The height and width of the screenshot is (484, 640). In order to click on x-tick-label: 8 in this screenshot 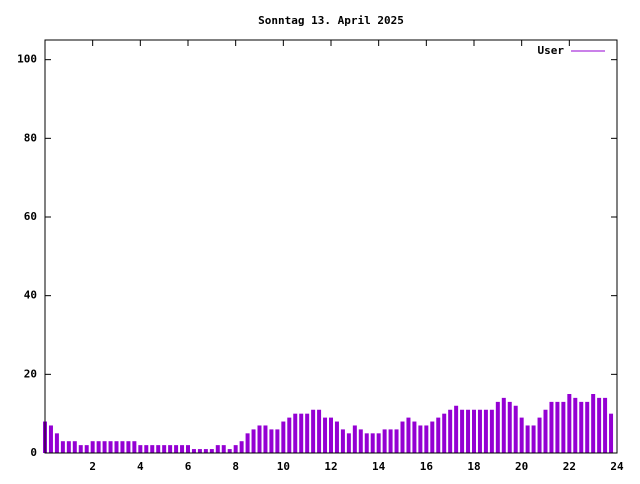, I will do `click(235, 466)`.